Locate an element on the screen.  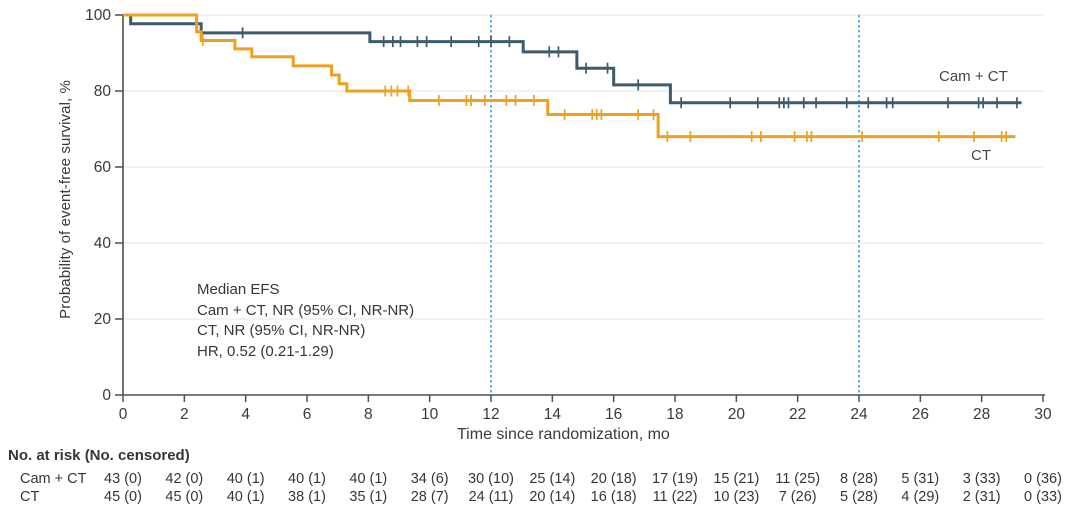
annotation-line-median-efs: Median EFS is located at coordinates (238, 289).